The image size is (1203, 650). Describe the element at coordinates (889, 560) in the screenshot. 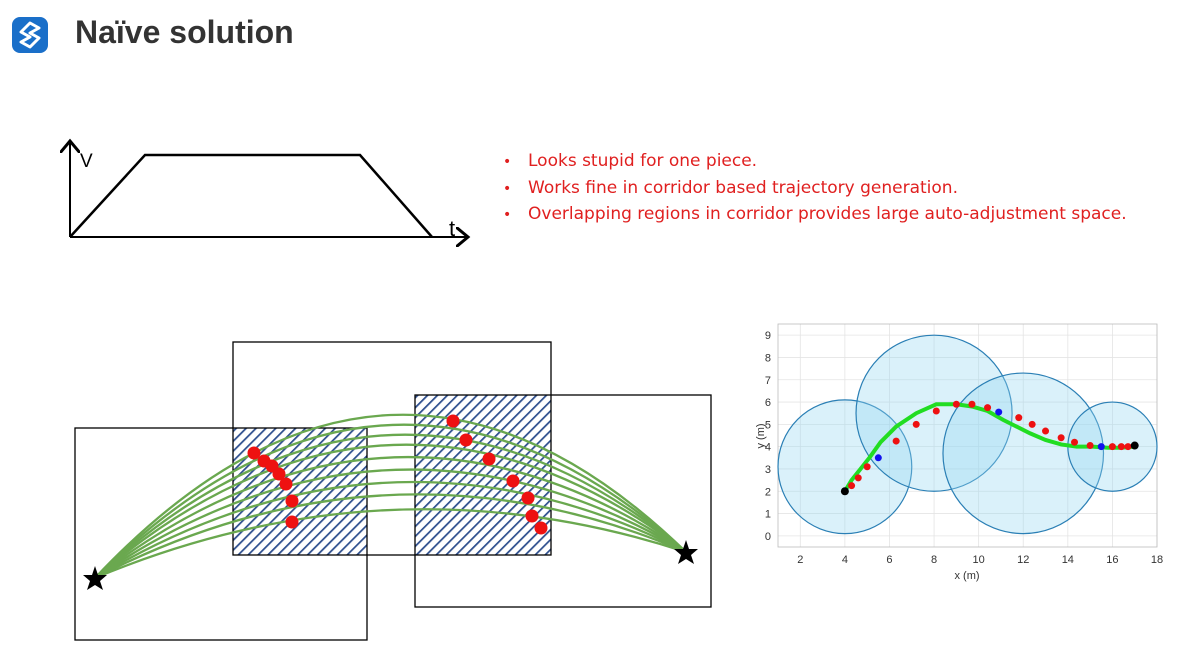

I see `x-tick-label: 6` at that location.